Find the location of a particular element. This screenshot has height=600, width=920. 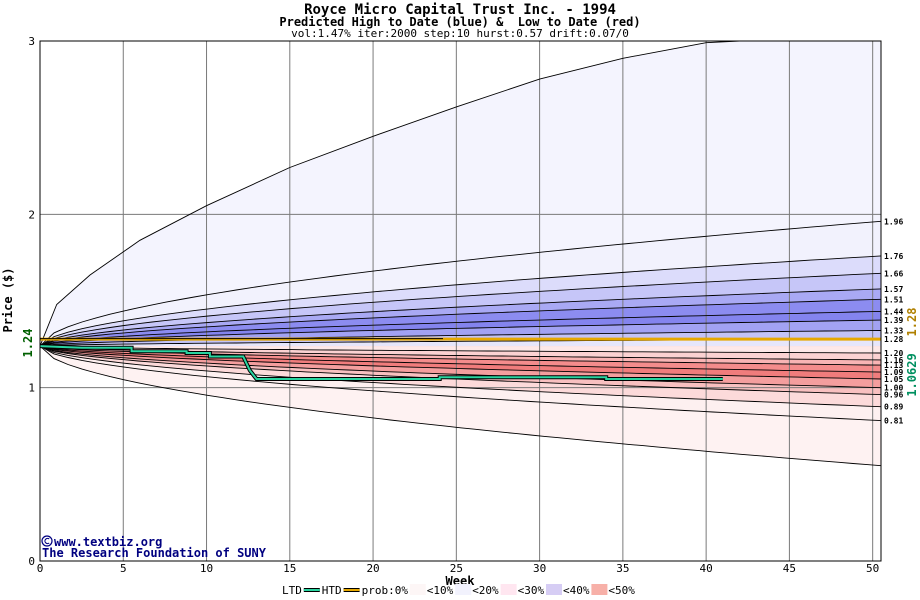

legend-label-5: <30% is located at coordinates (531, 590).